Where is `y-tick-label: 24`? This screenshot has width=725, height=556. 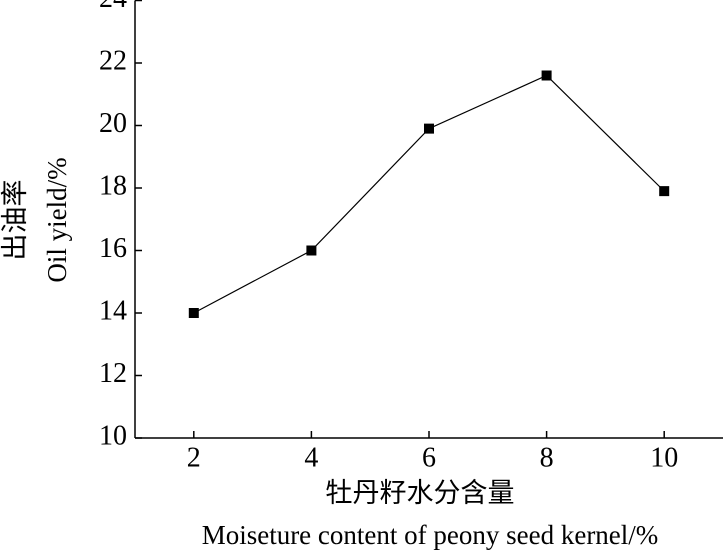 y-tick-label: 24 is located at coordinates (113, 7).